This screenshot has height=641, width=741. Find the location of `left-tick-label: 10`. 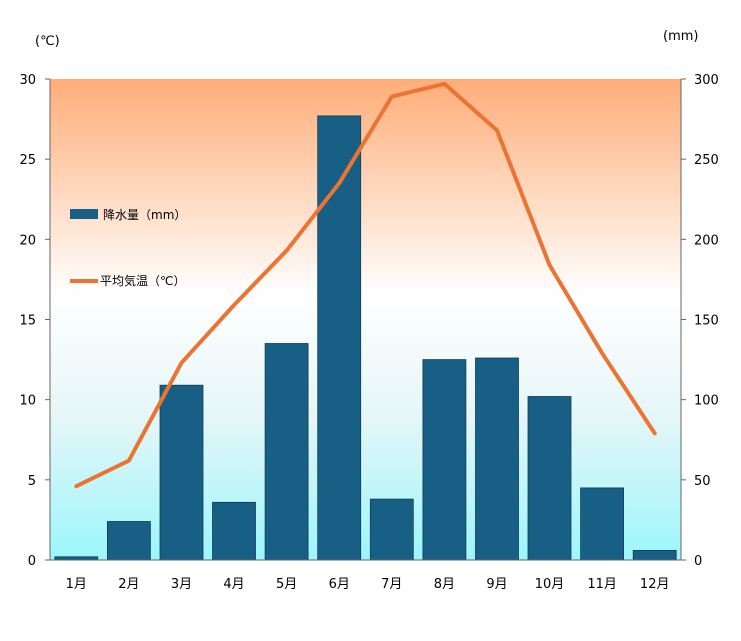

left-tick-label: 10 is located at coordinates (27, 401).